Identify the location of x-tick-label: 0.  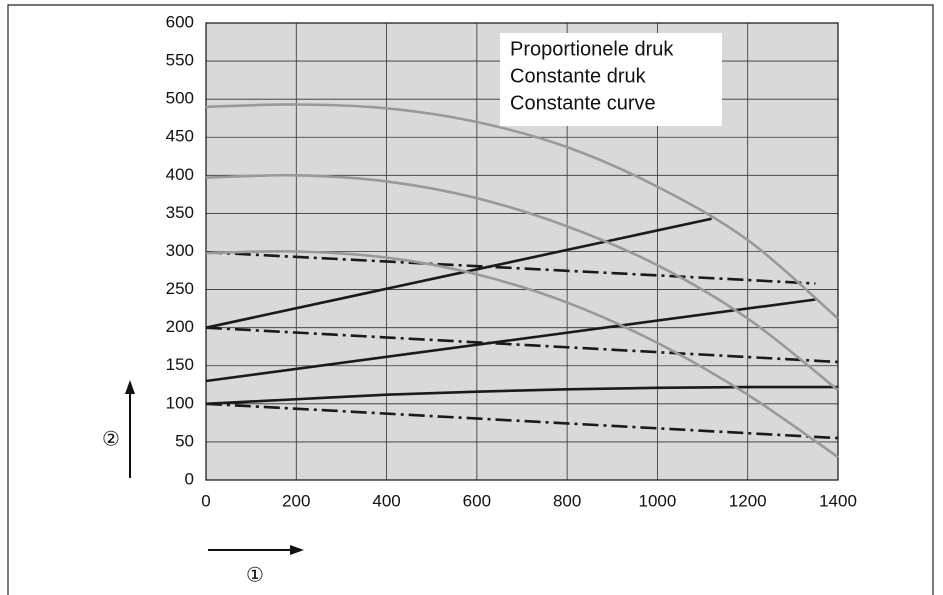
(205, 500).